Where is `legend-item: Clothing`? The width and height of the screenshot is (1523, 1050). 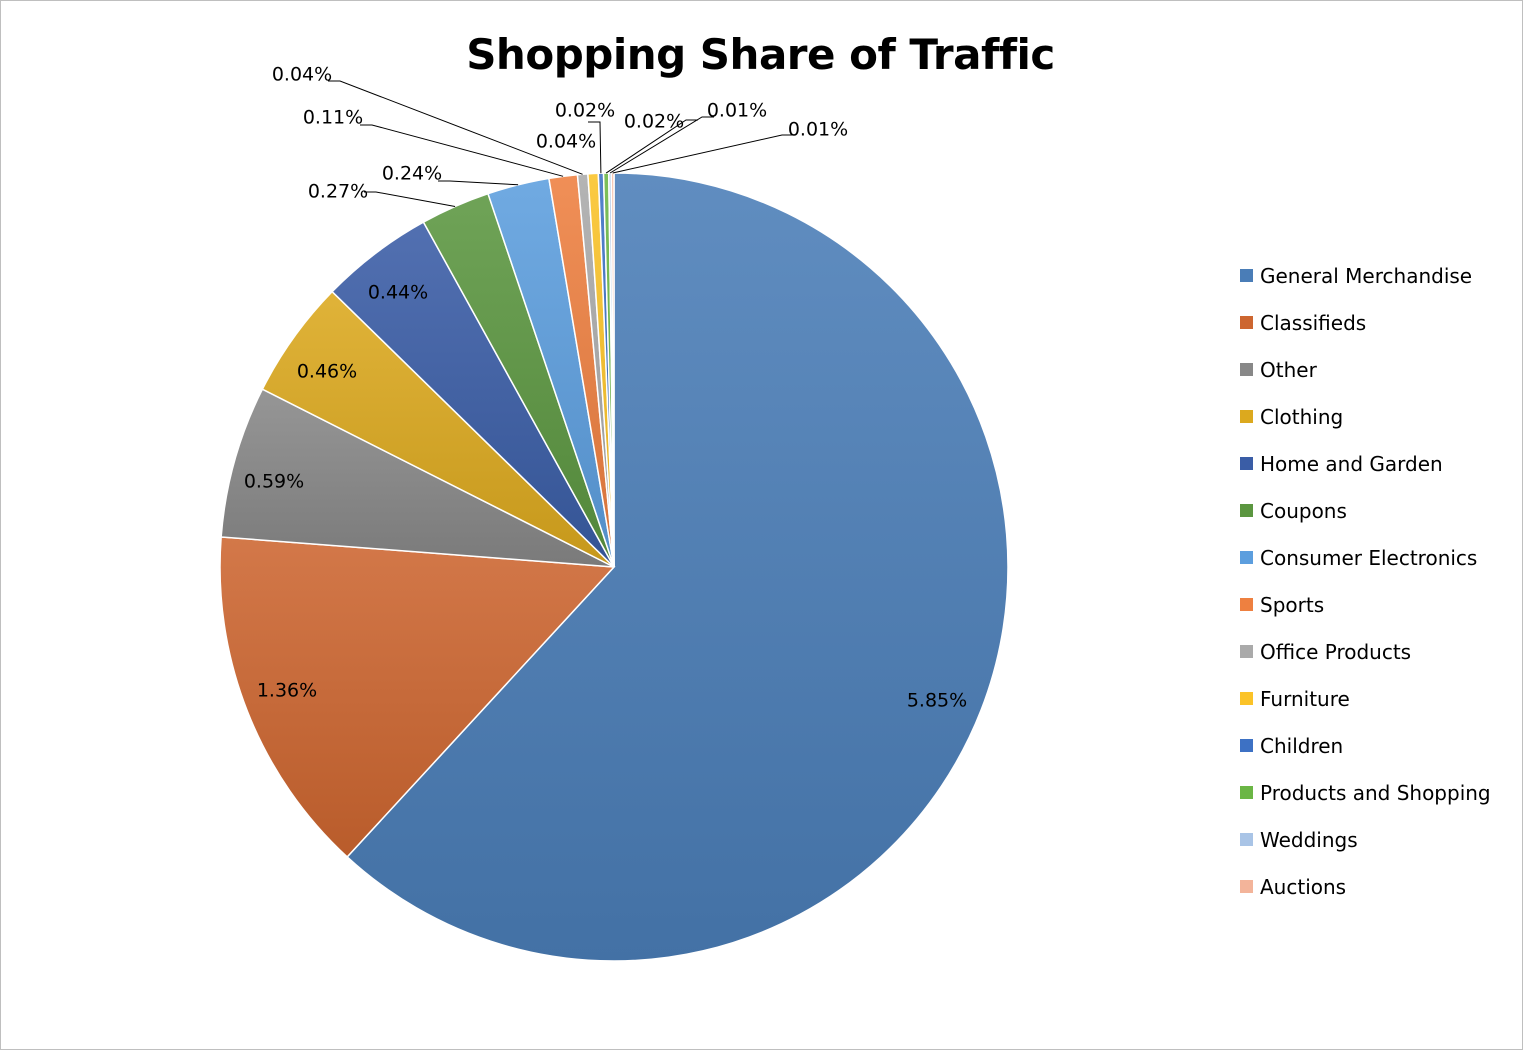 legend-item: Clothing is located at coordinates (1365, 416).